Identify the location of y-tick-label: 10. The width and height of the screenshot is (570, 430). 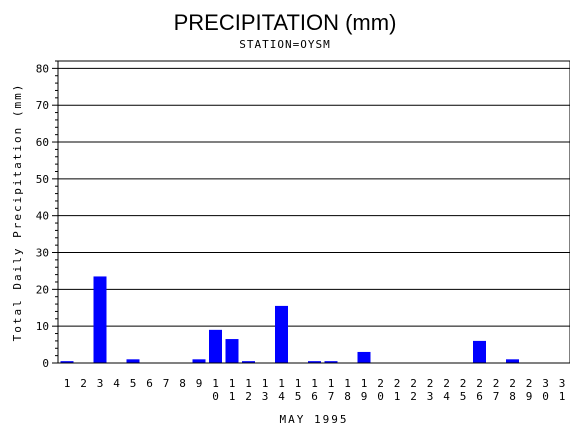
(42, 326).